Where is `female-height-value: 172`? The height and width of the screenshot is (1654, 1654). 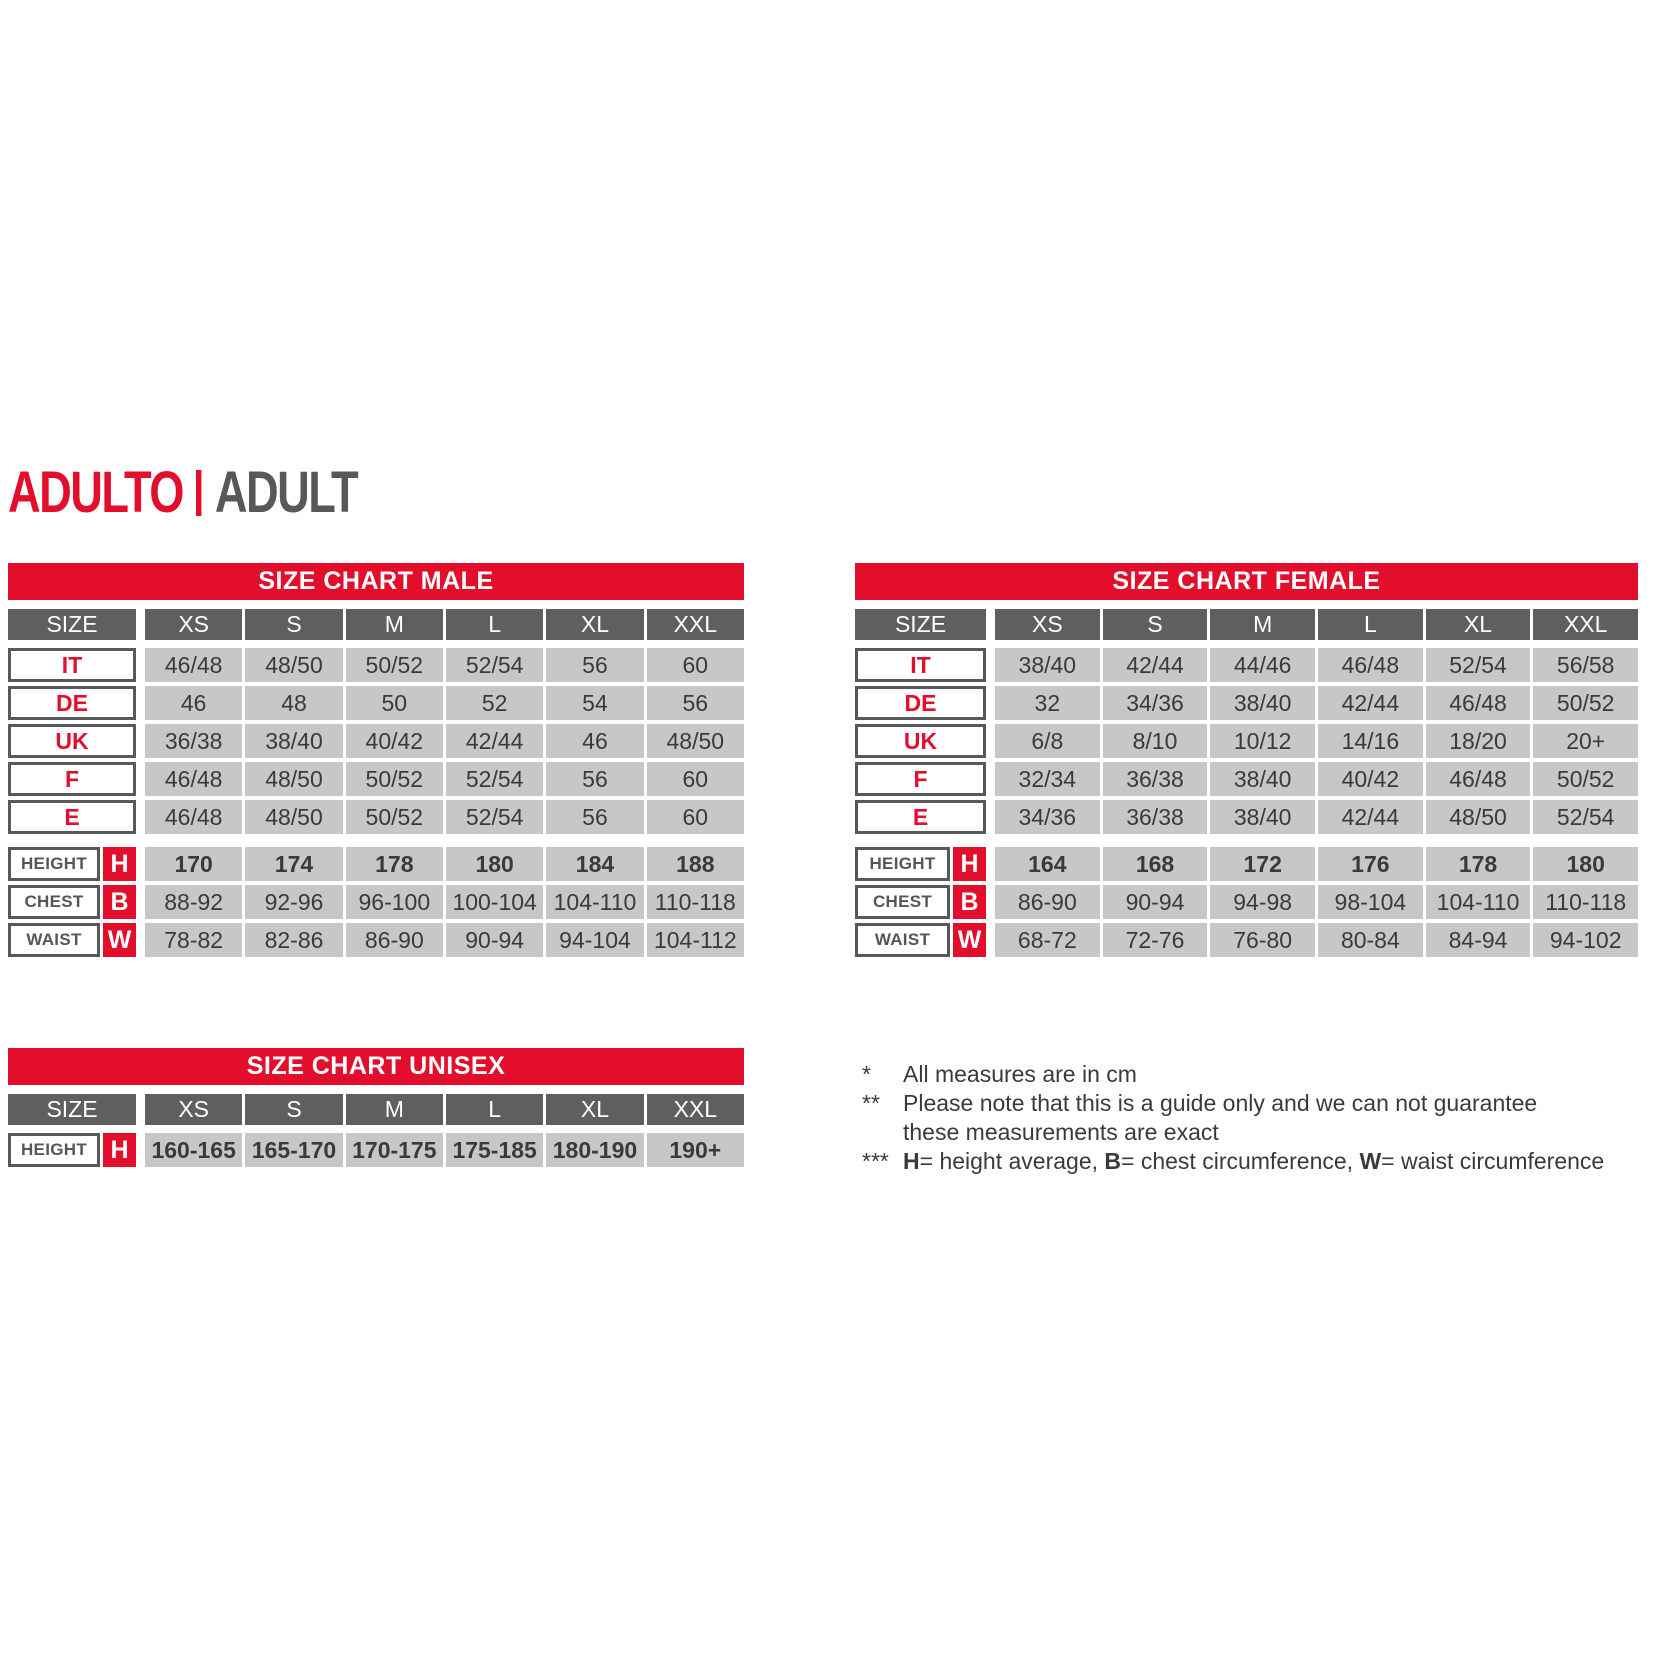 female-height-value: 172 is located at coordinates (1263, 864).